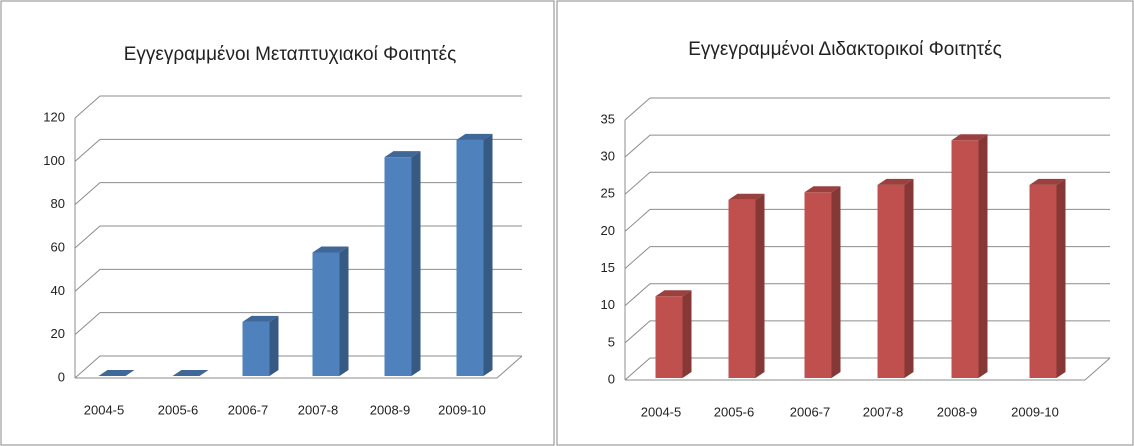 This screenshot has width=1134, height=446. Describe the element at coordinates (54, 160) in the screenshot. I see `y-tick-label: 100` at that location.